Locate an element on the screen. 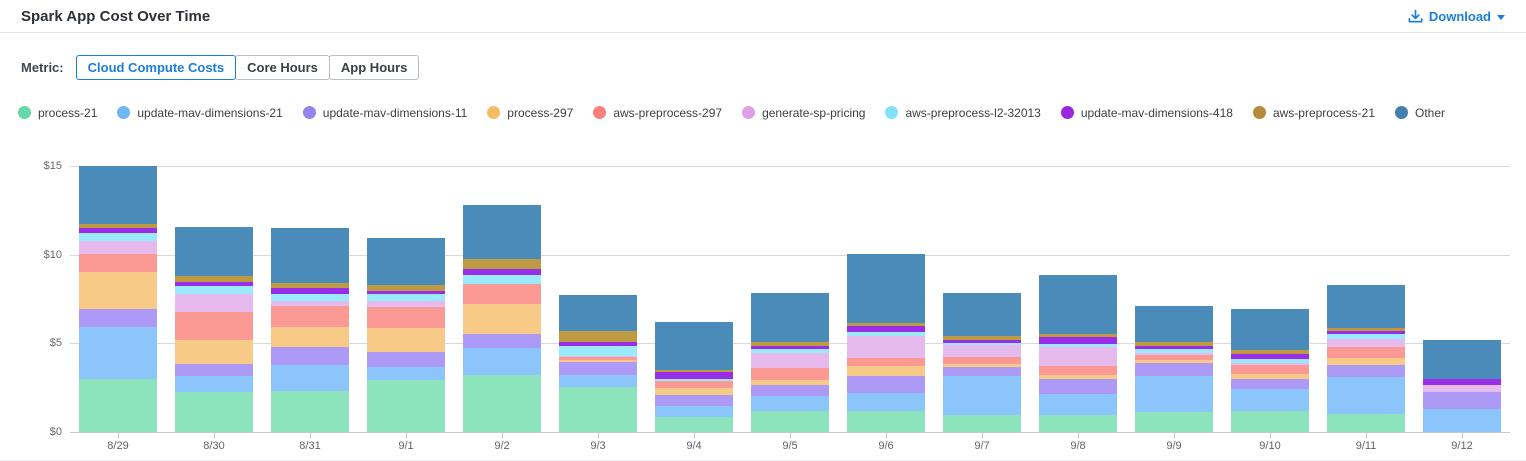 This screenshot has width=1526, height=461. legend-item-process-21: process-21 is located at coordinates (57, 113).